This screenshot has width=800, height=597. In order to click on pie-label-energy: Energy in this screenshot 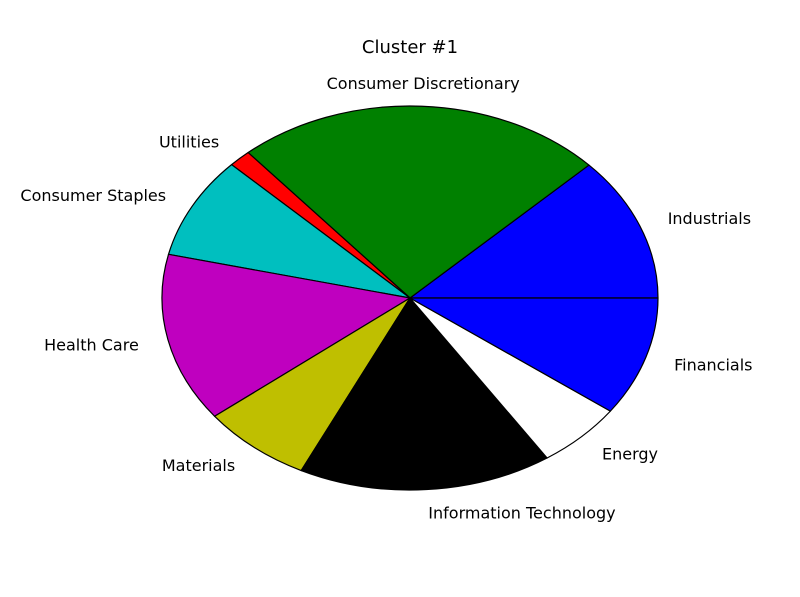, I will do `click(630, 453)`.